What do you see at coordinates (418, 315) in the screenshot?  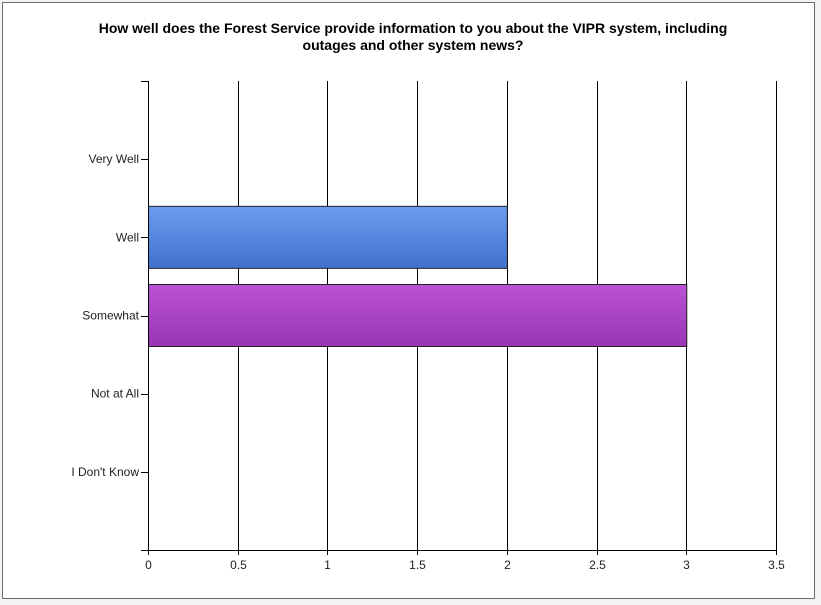 I see `bar-somewhat` at bounding box center [418, 315].